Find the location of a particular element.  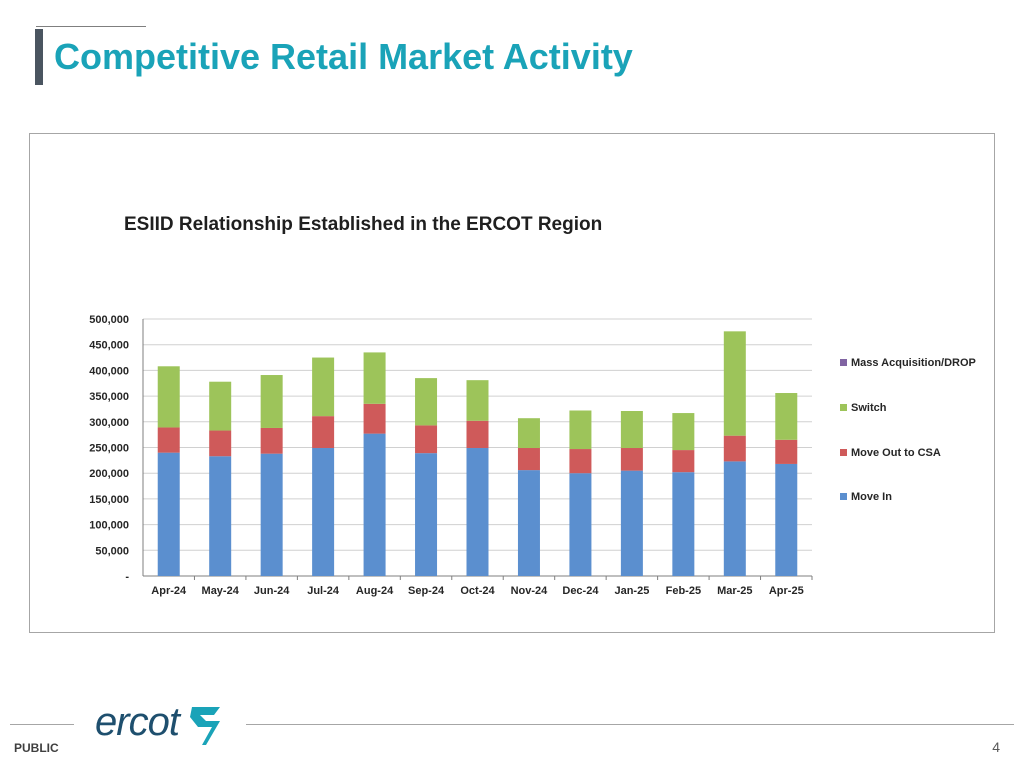

y-tick-label: 400,000 is located at coordinates (109, 371).